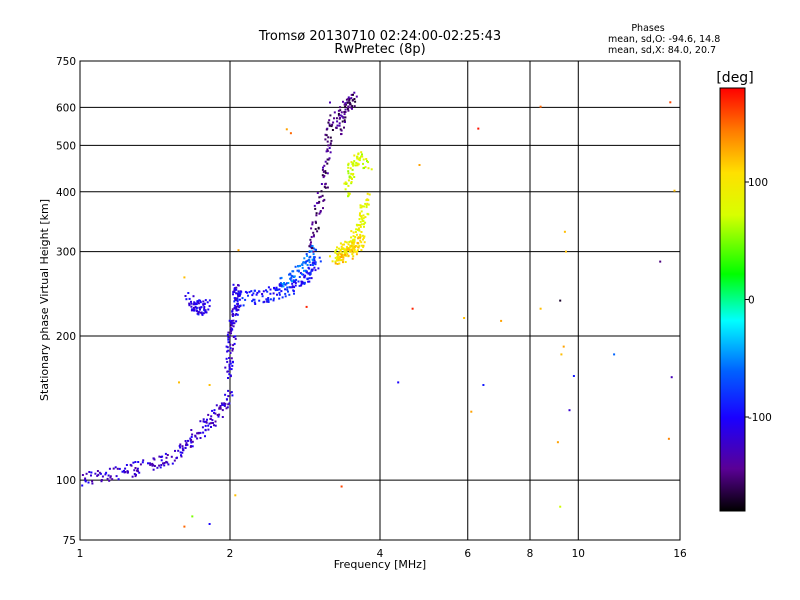 This screenshot has height=600, width=800. Describe the element at coordinates (680, 554) in the screenshot. I see `x-tick-label: 16` at that location.